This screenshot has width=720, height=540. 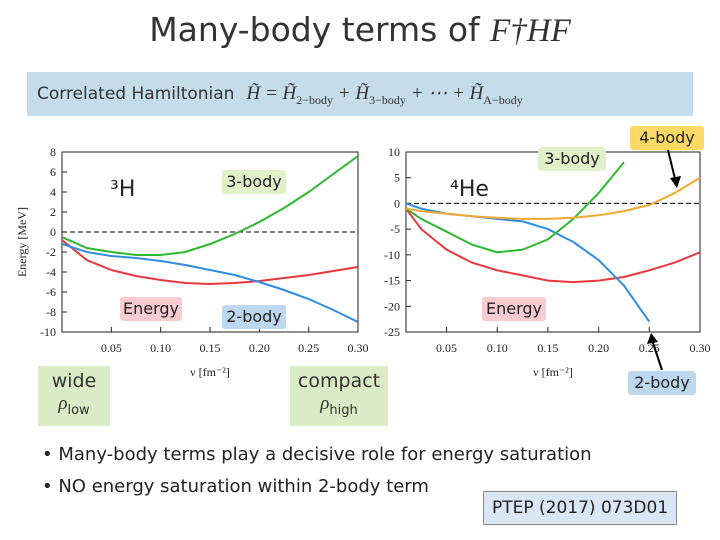 What do you see at coordinates (392, 281) in the screenshot?
I see `y-tick-label: -15` at bounding box center [392, 281].